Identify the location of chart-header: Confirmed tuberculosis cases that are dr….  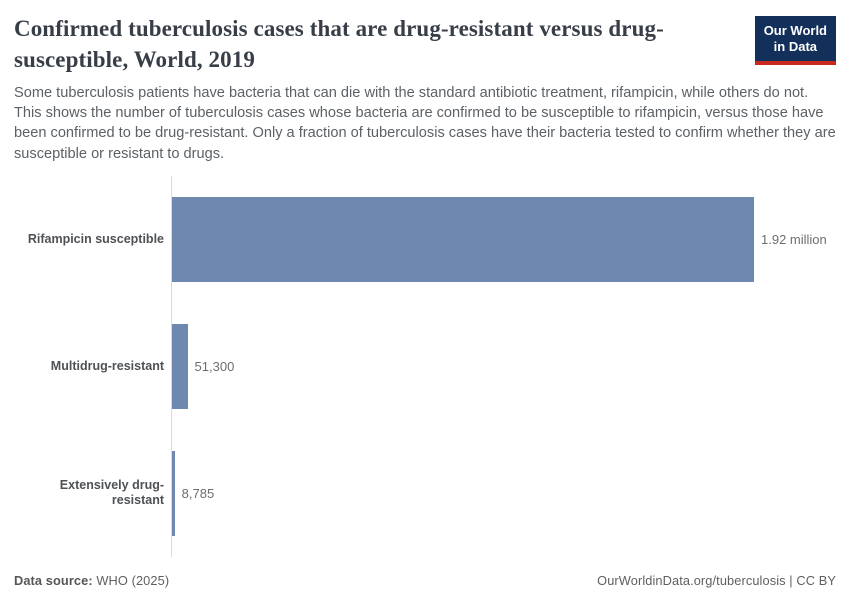
(425, 44).